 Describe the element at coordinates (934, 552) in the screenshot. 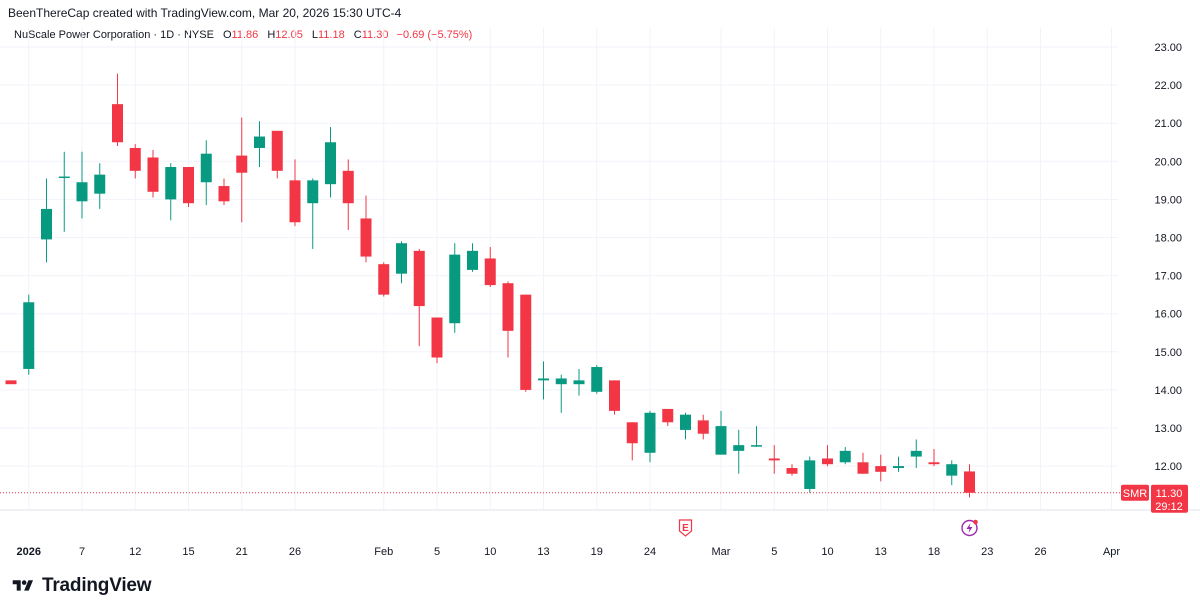

I see `time-tick-label: 18` at that location.